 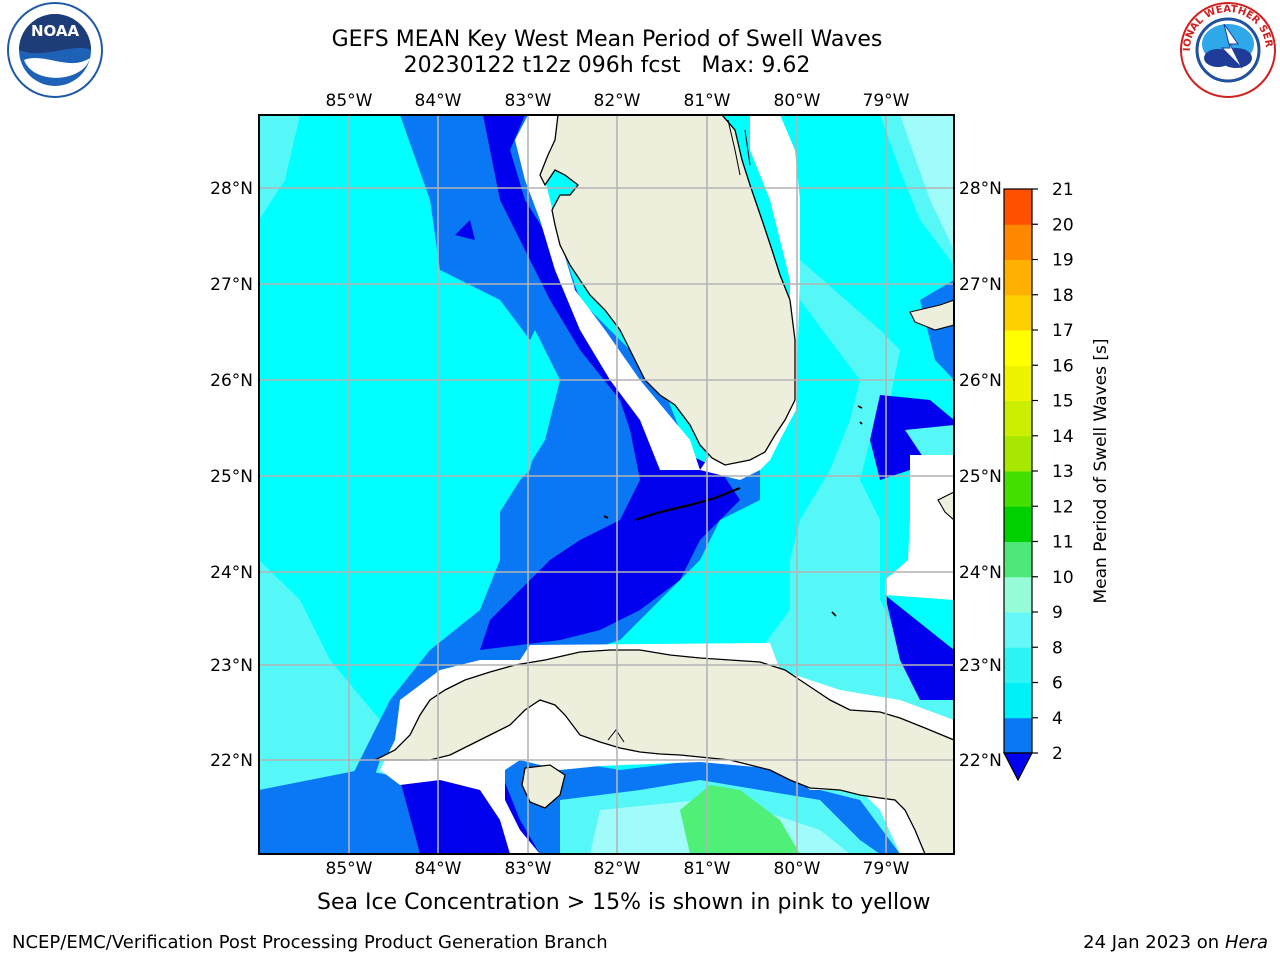 What do you see at coordinates (55, 50) in the screenshot?
I see `noaa-logo: NOAA` at bounding box center [55, 50].